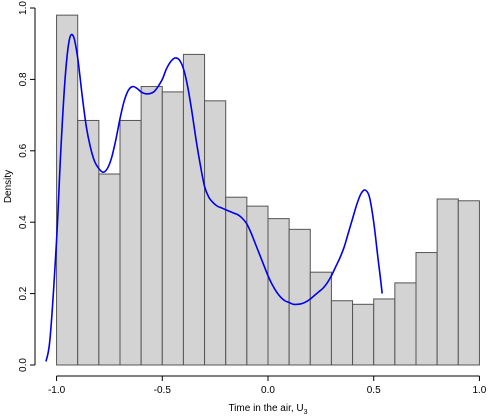  Describe the element at coordinates (268, 390) in the screenshot. I see `x-tick-label: 0.0` at that location.